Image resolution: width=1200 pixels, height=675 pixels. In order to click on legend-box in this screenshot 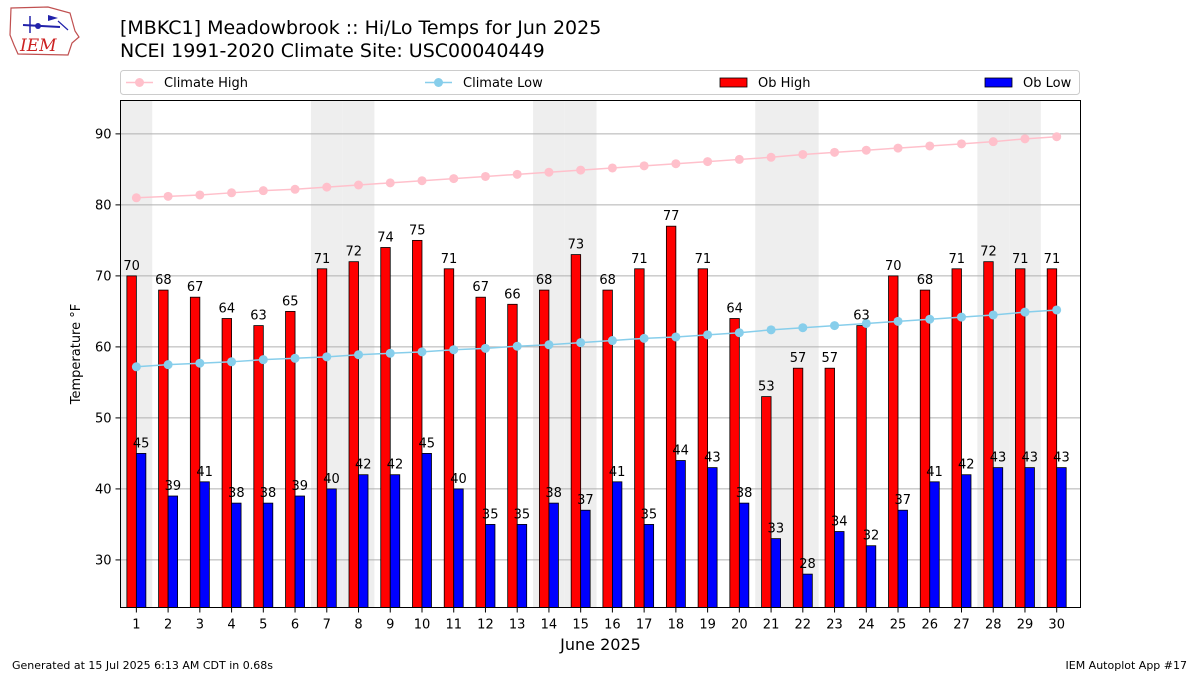, I will do `click(600, 82)`.